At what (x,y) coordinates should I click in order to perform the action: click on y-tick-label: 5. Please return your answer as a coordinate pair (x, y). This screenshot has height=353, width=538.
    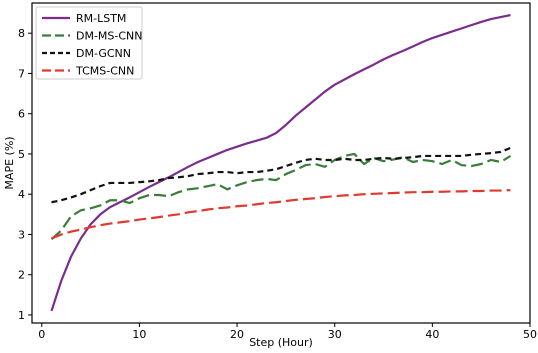
    Looking at the image, I should click on (21, 154).